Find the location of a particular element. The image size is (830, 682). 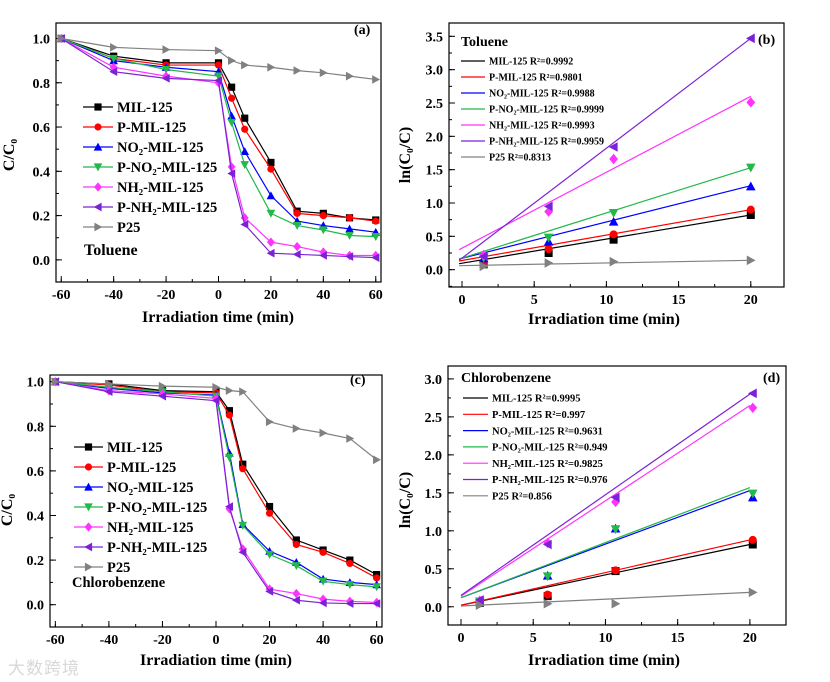

legend-label: P25 R²=0.8313 is located at coordinates (520, 158).